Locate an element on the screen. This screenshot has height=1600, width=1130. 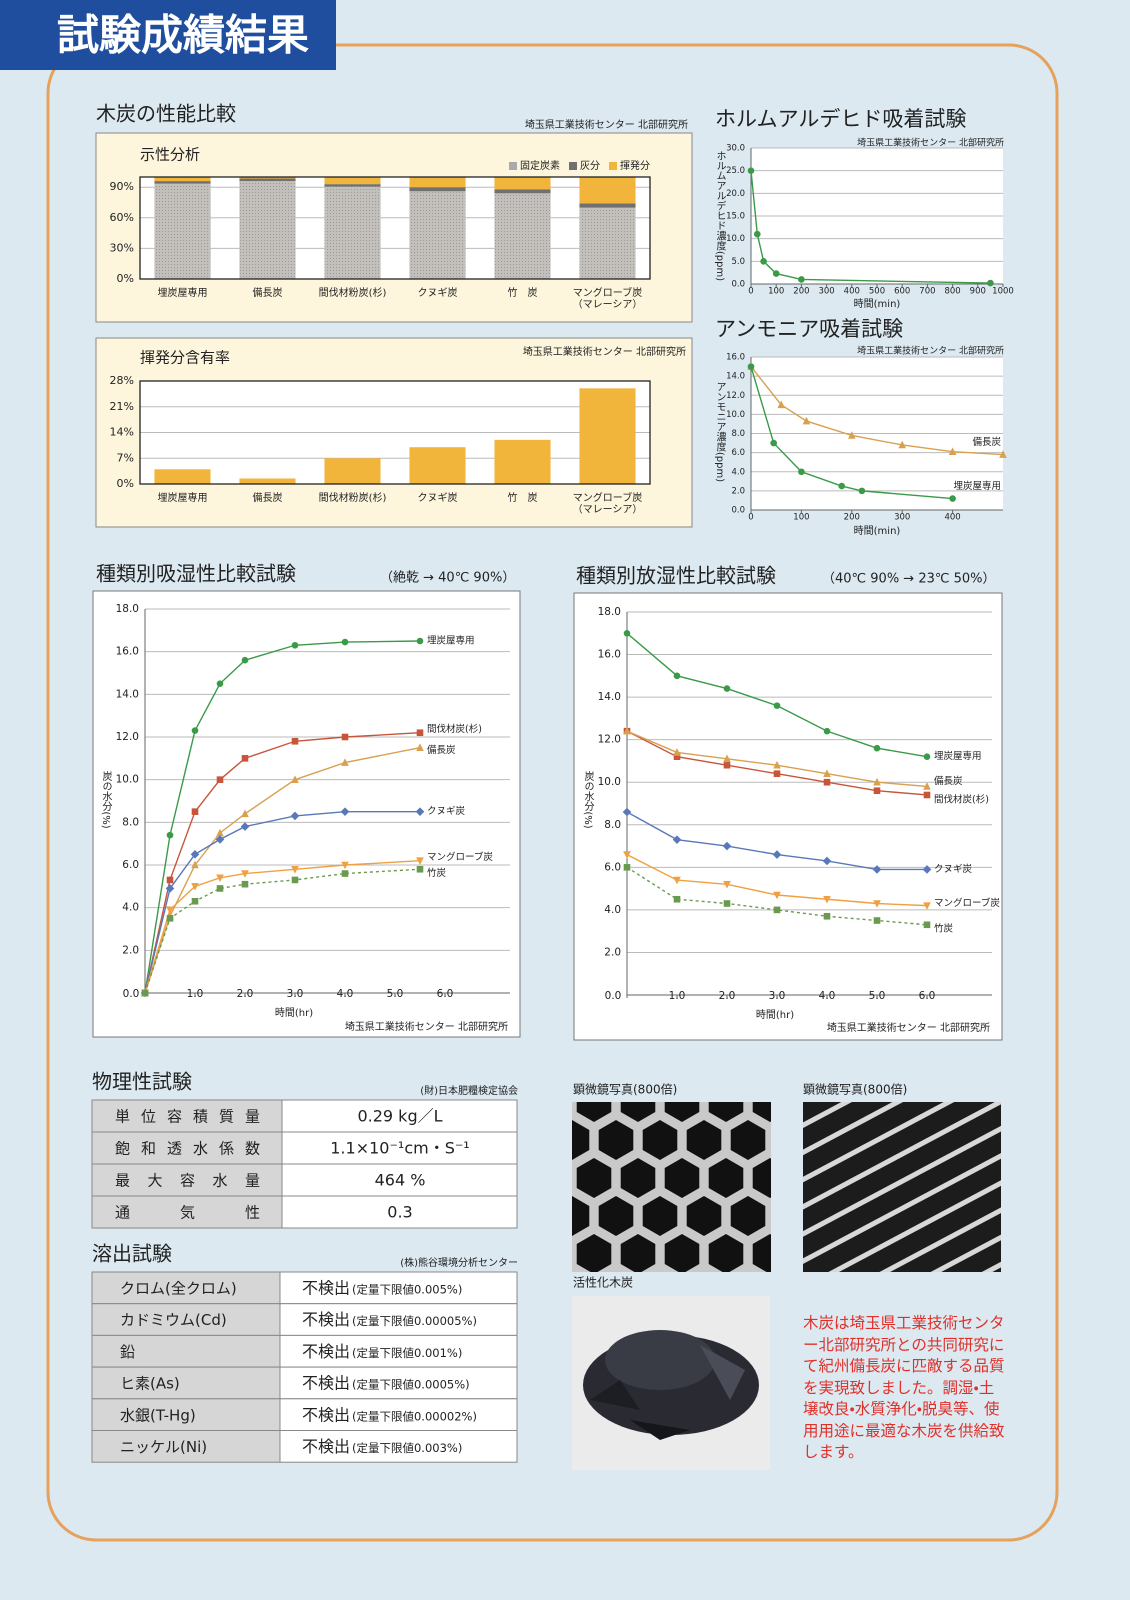
x-tick-label: 備長炭 is located at coordinates (268, 292).